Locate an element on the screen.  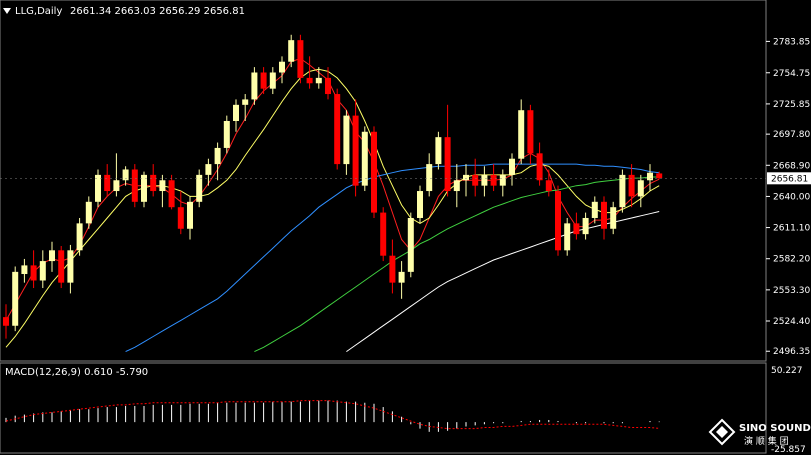
price-tick-label: 2524.40 is located at coordinates (791, 322).